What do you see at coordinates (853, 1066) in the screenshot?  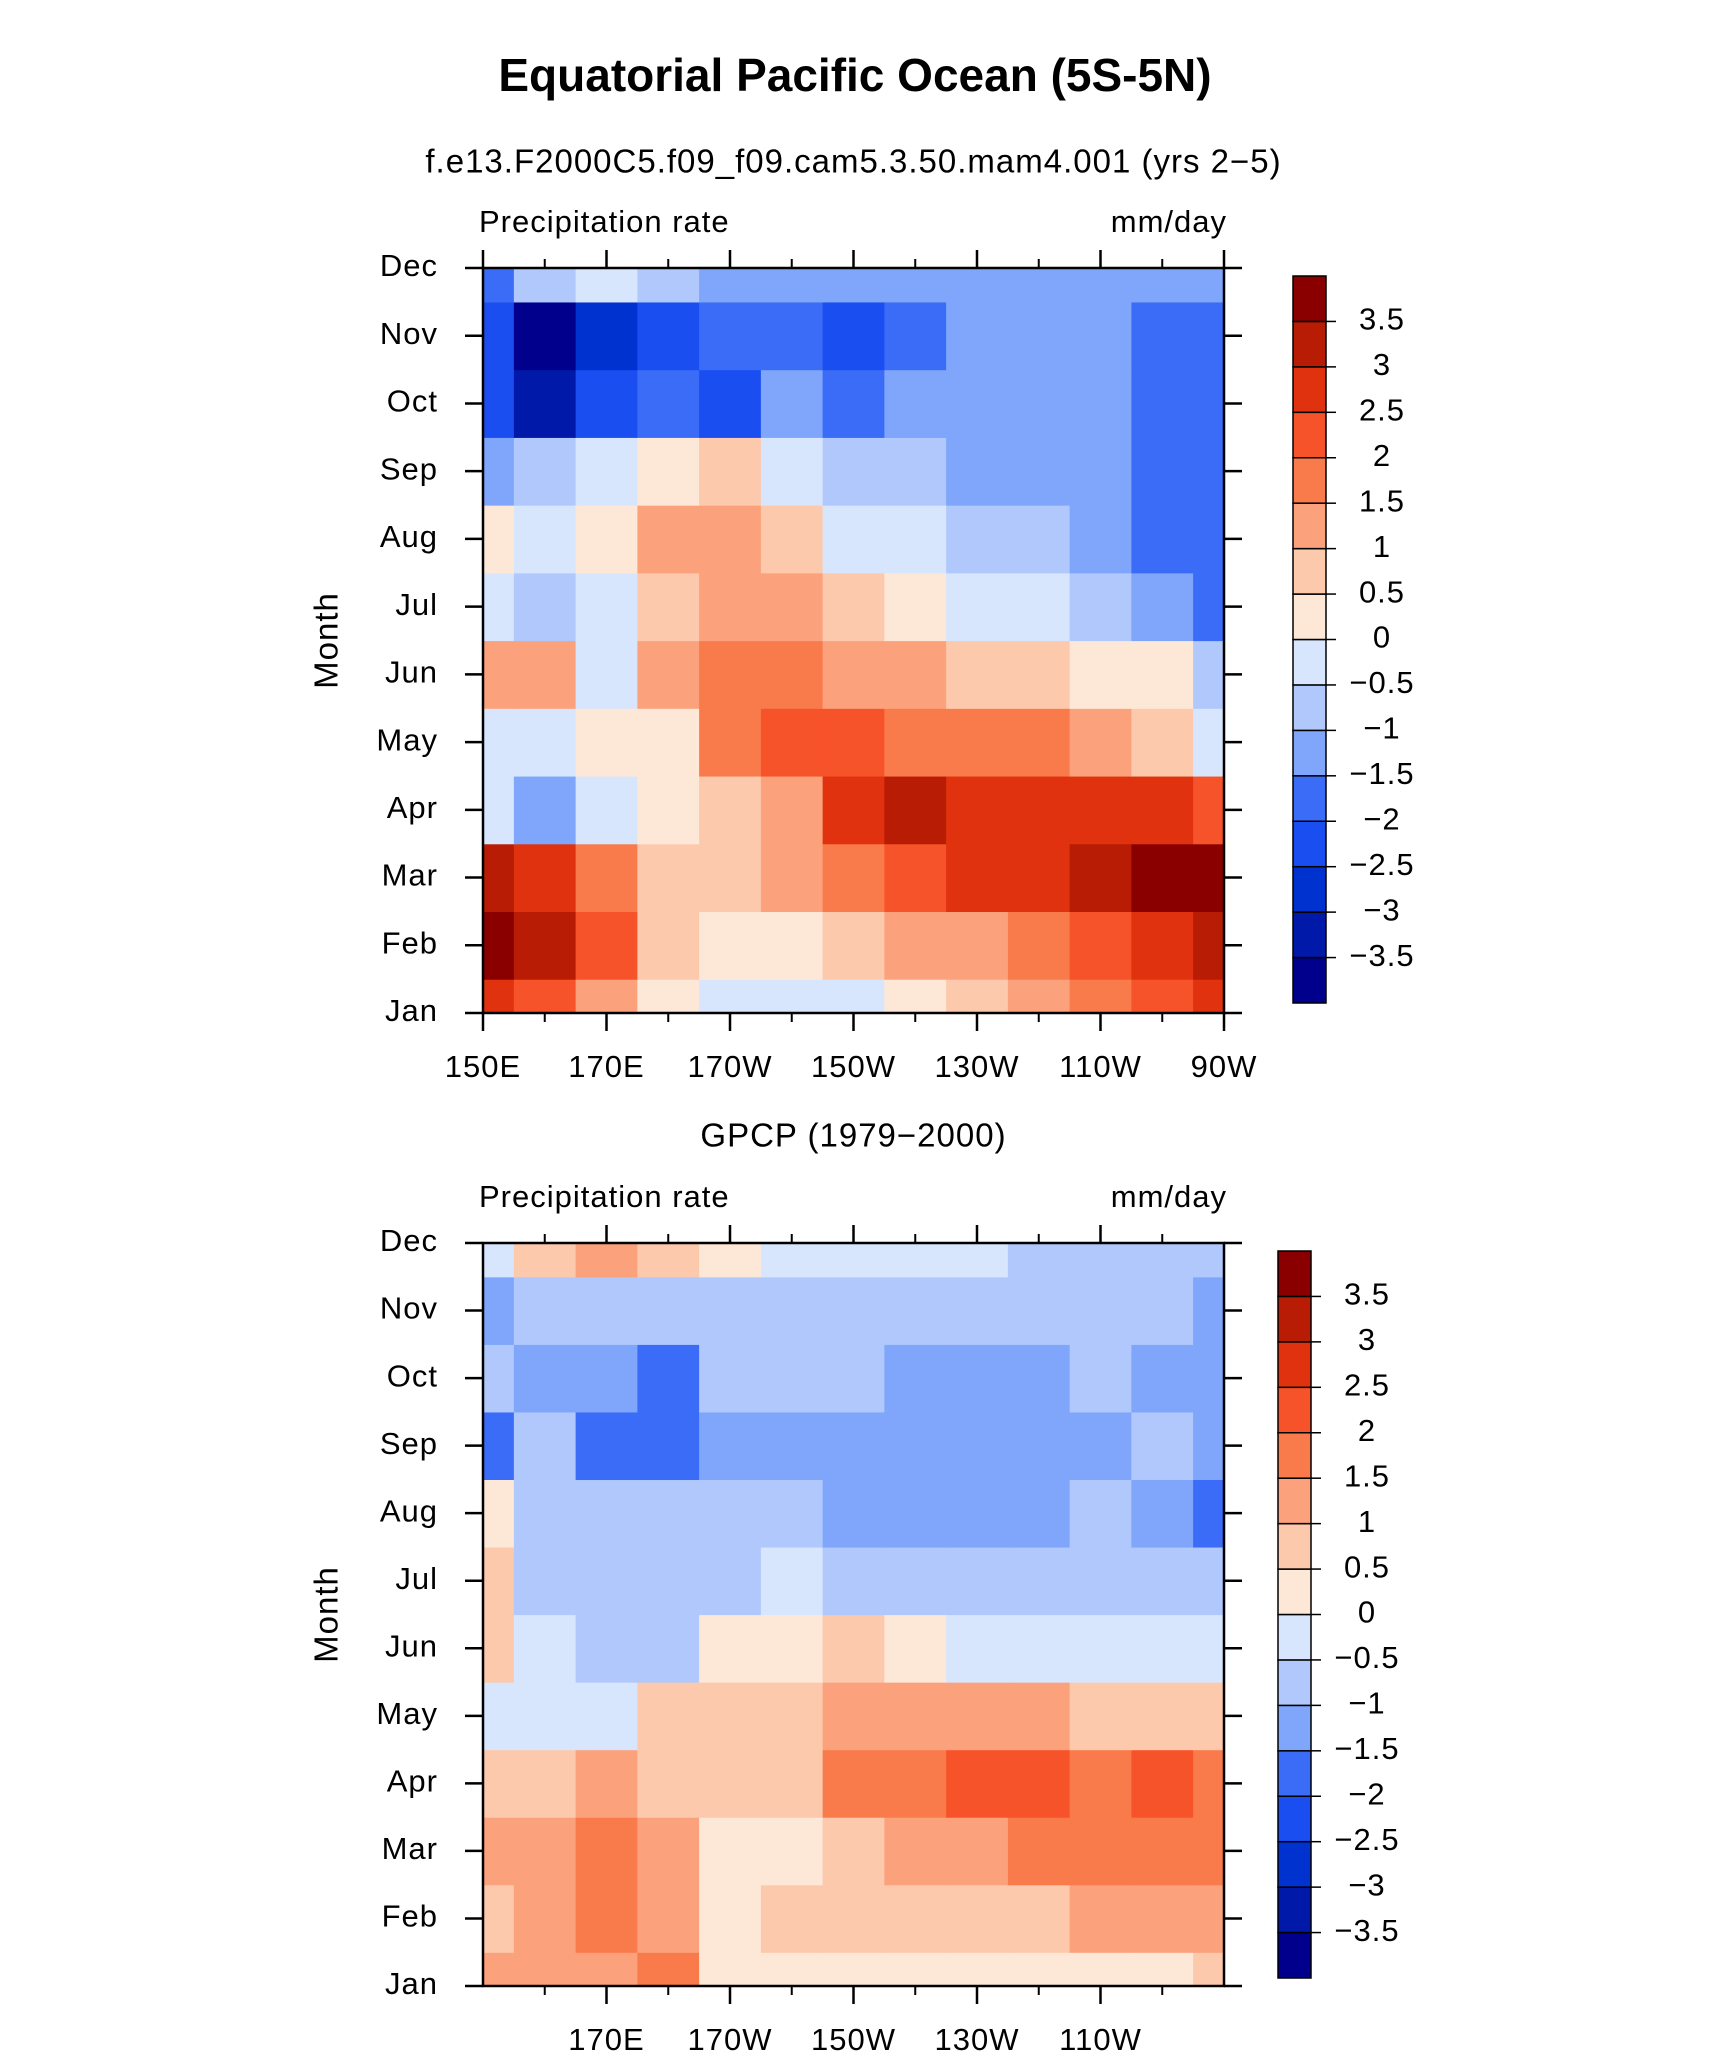 I see `x-tick-label: 150W` at bounding box center [853, 1066].